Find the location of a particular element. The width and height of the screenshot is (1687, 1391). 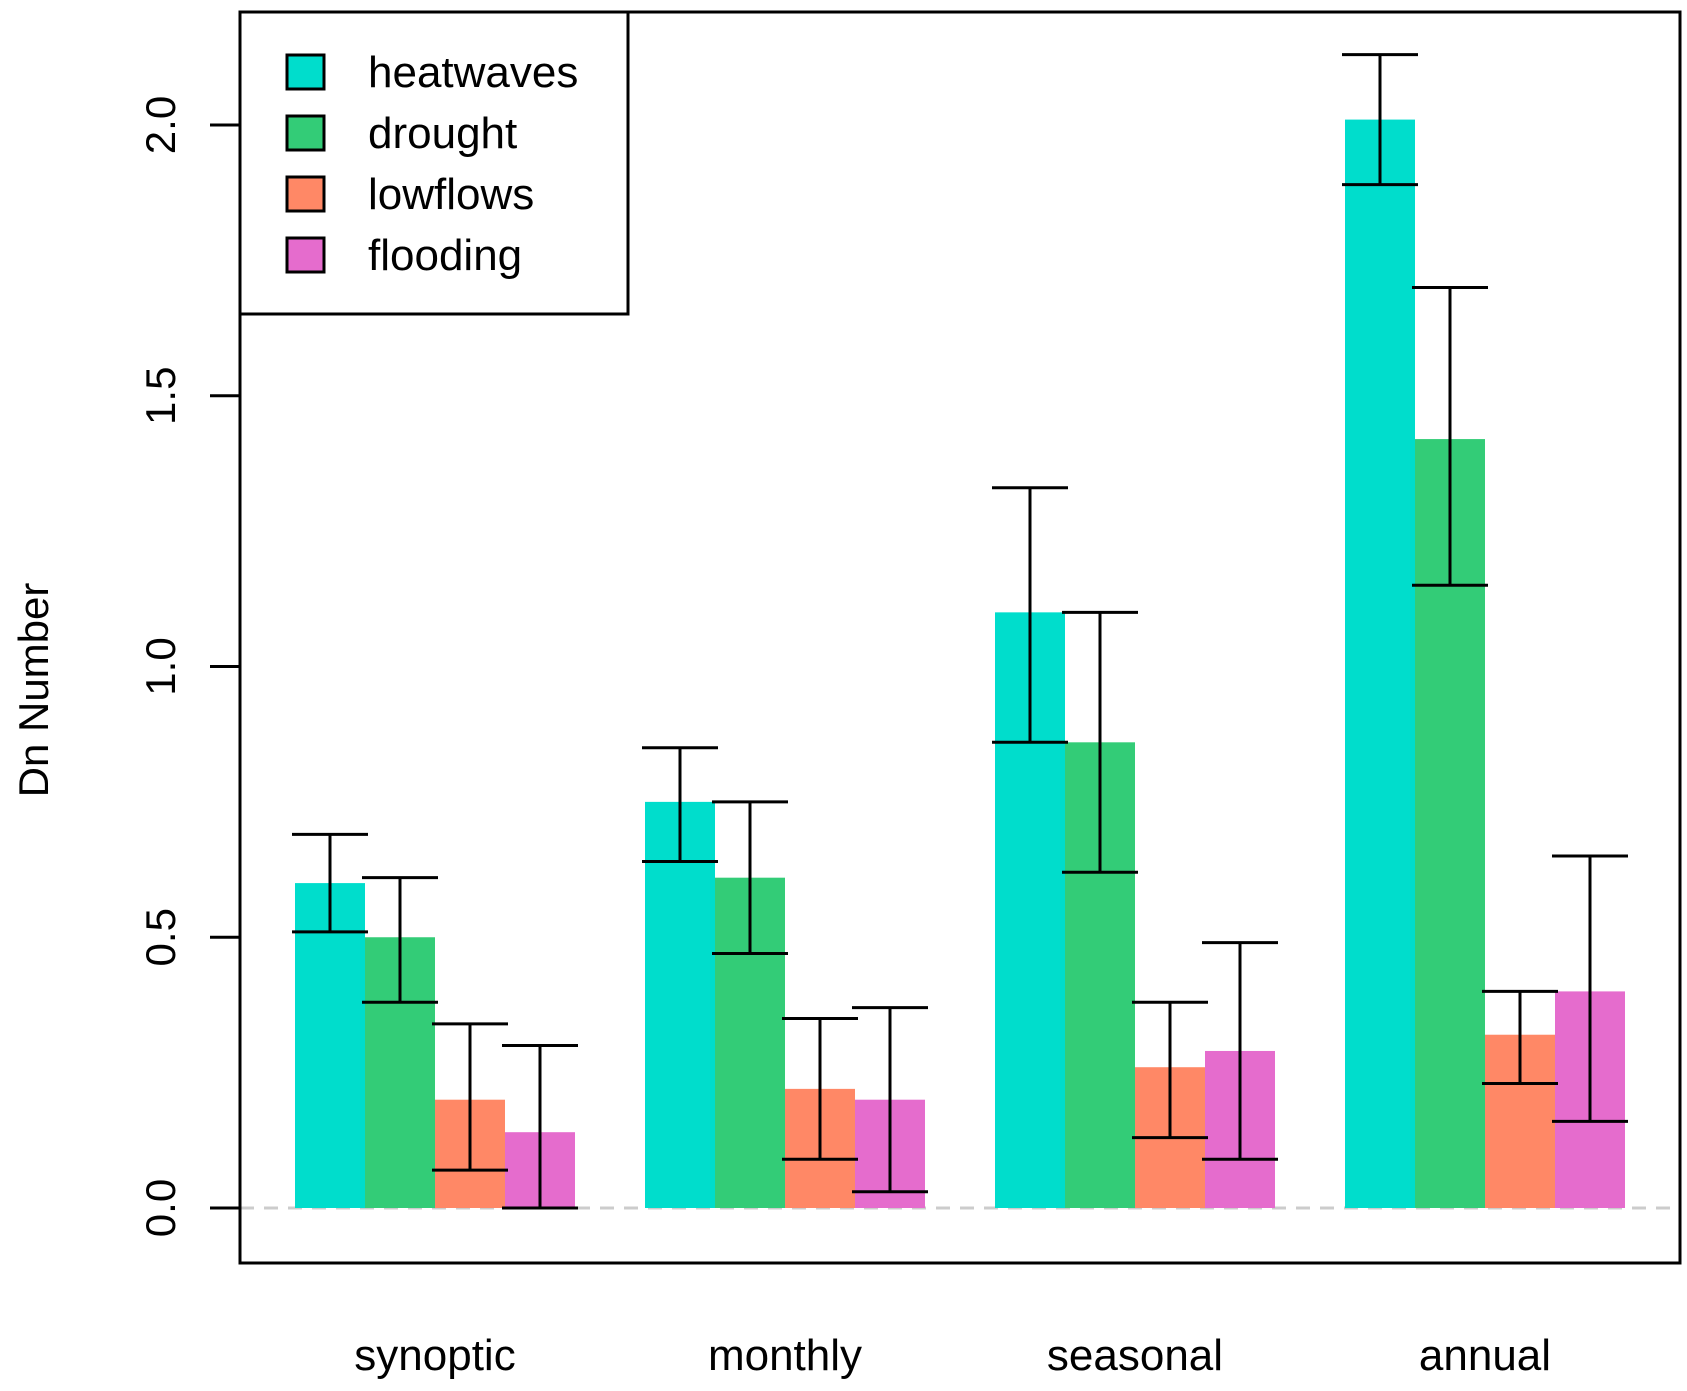

error-bar-lowflows-monthly is located at coordinates (820, 1088).